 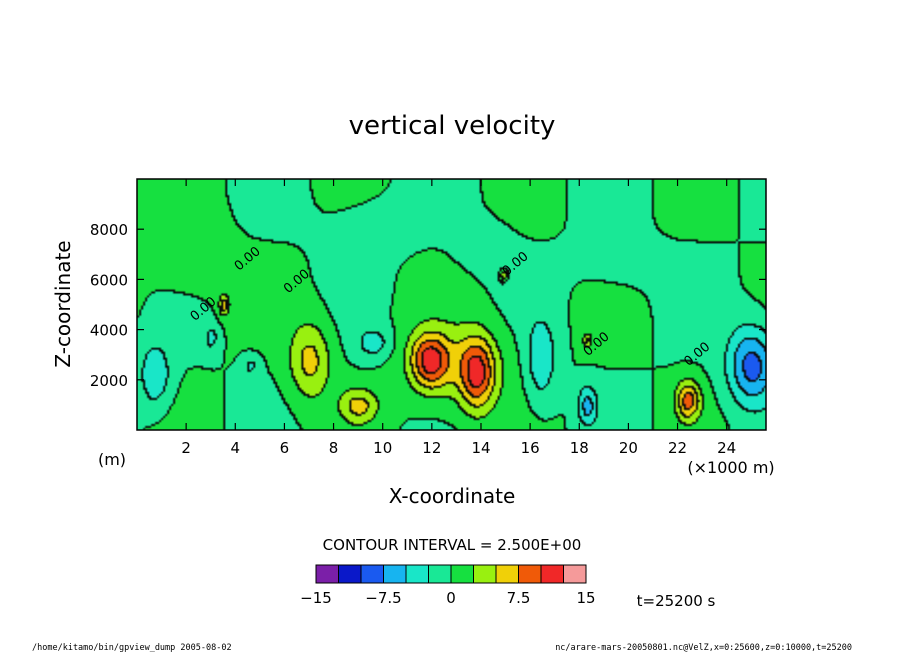 I want to click on y-tick-label: 6000, so click(x=109, y=280).